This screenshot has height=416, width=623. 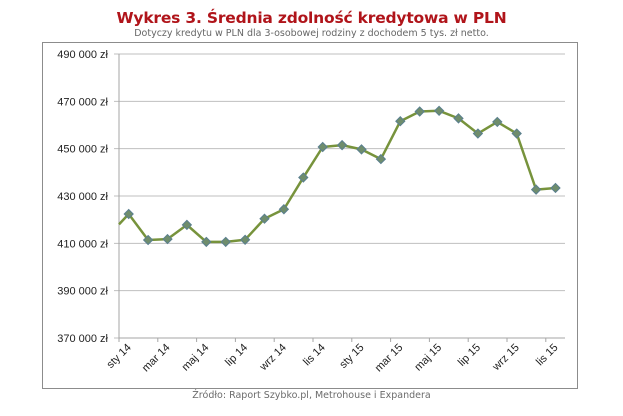 What do you see at coordinates (82, 197) in the screenshot?
I see `y-tick-label: 430 000 zł` at bounding box center [82, 197].